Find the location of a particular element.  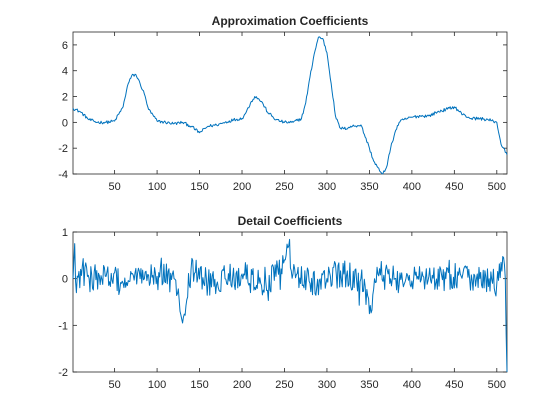

detail-xtick-label: 100 is located at coordinates (157, 385).